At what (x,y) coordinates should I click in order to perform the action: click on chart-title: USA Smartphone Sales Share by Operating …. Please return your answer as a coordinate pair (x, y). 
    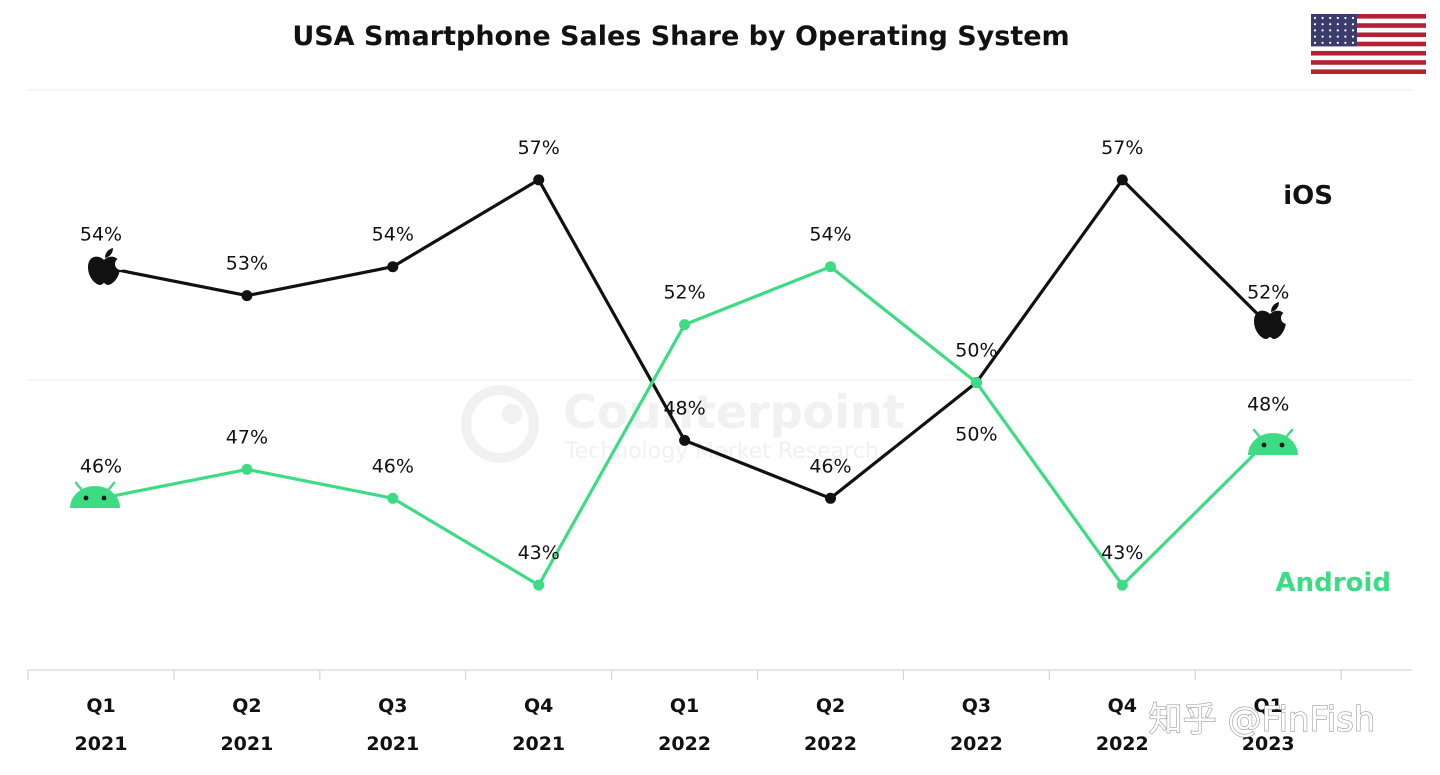
    Looking at the image, I should click on (680, 36).